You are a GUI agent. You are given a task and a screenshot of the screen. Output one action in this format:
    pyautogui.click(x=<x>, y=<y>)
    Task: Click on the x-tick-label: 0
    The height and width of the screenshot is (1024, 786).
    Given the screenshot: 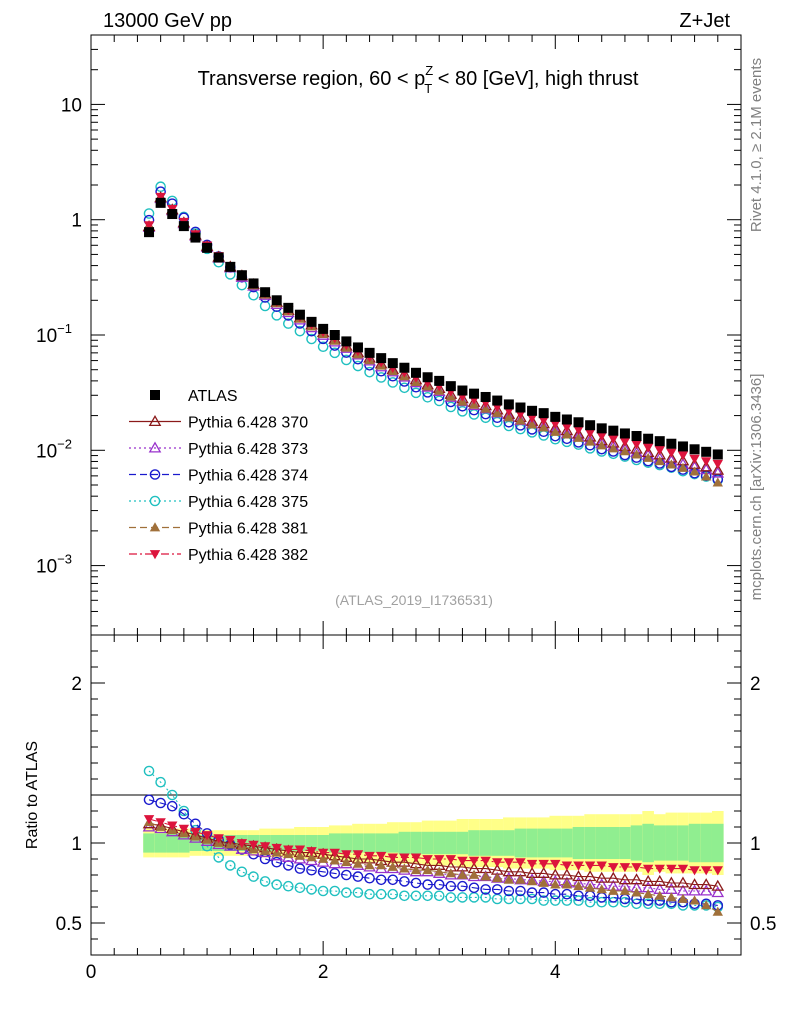 What is the action you would take?
    pyautogui.click(x=91, y=972)
    